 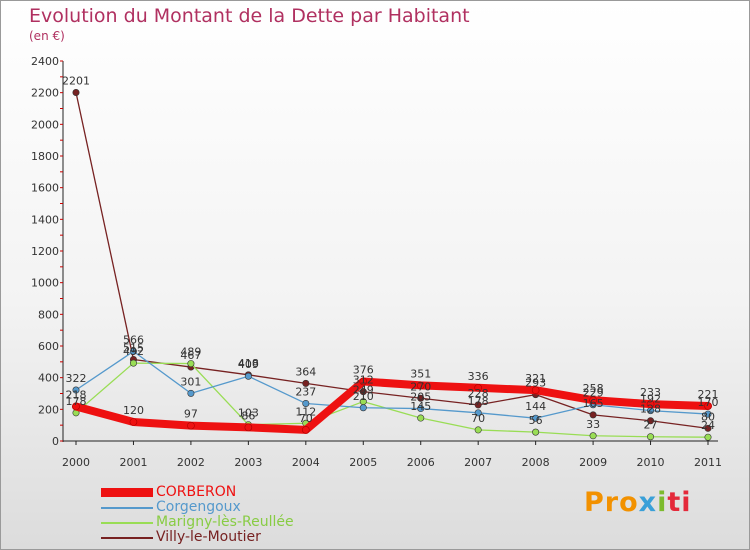 What do you see at coordinates (76, 378) in the screenshot?
I see `data-label-corgengoux: 322` at bounding box center [76, 378].